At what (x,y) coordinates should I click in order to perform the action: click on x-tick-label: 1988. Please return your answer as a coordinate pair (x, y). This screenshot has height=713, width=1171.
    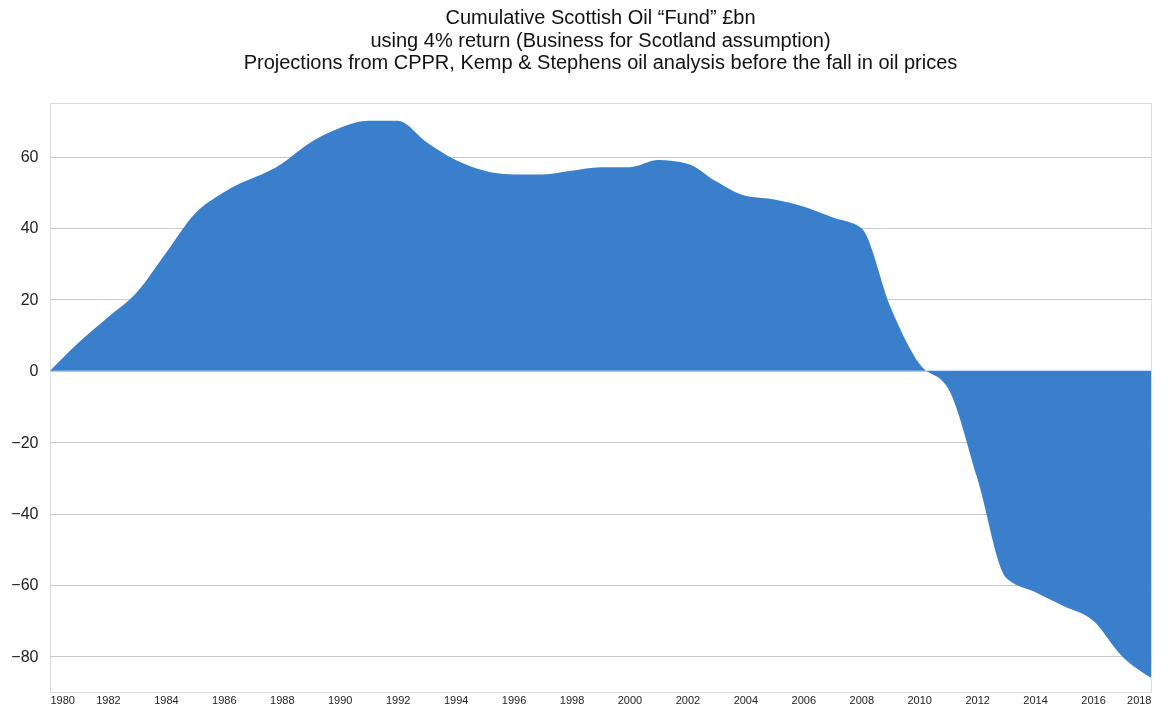
    Looking at the image, I should click on (282, 699).